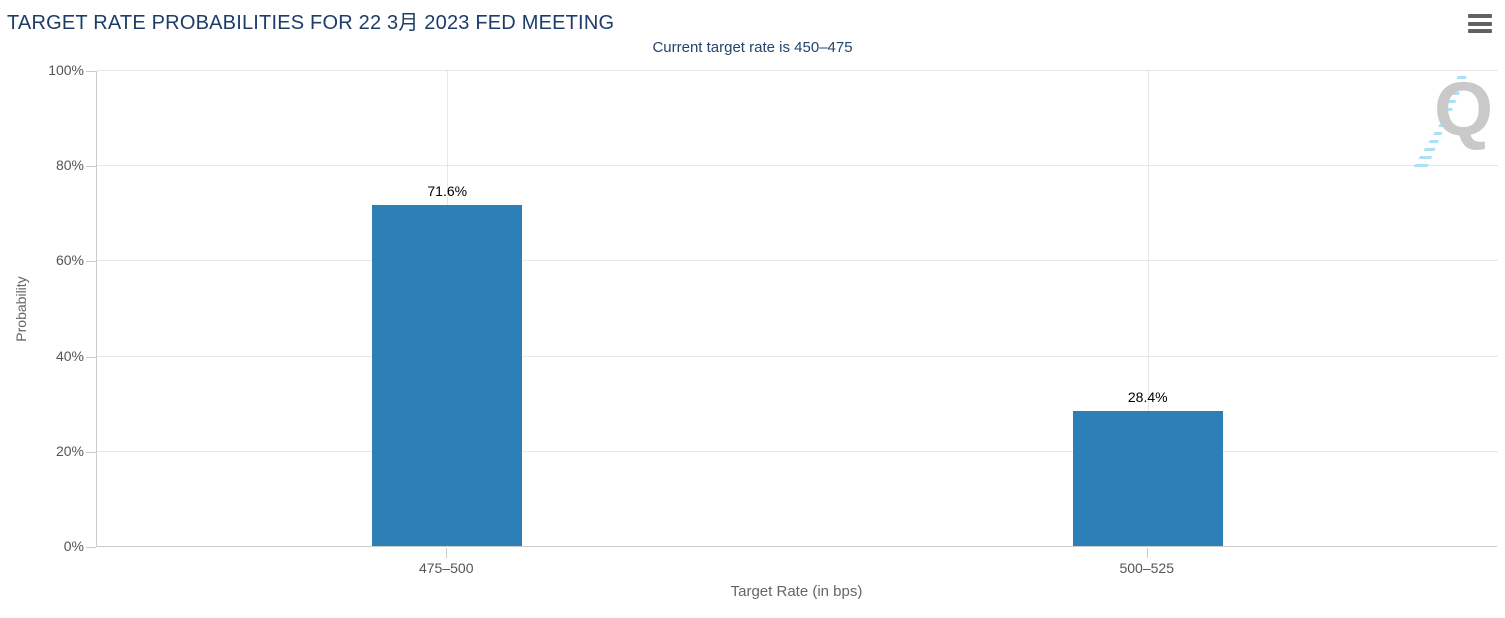 This screenshot has height=618, width=1505. Describe the element at coordinates (69, 260) in the screenshot. I see `y-tick-label: 60%` at that location.